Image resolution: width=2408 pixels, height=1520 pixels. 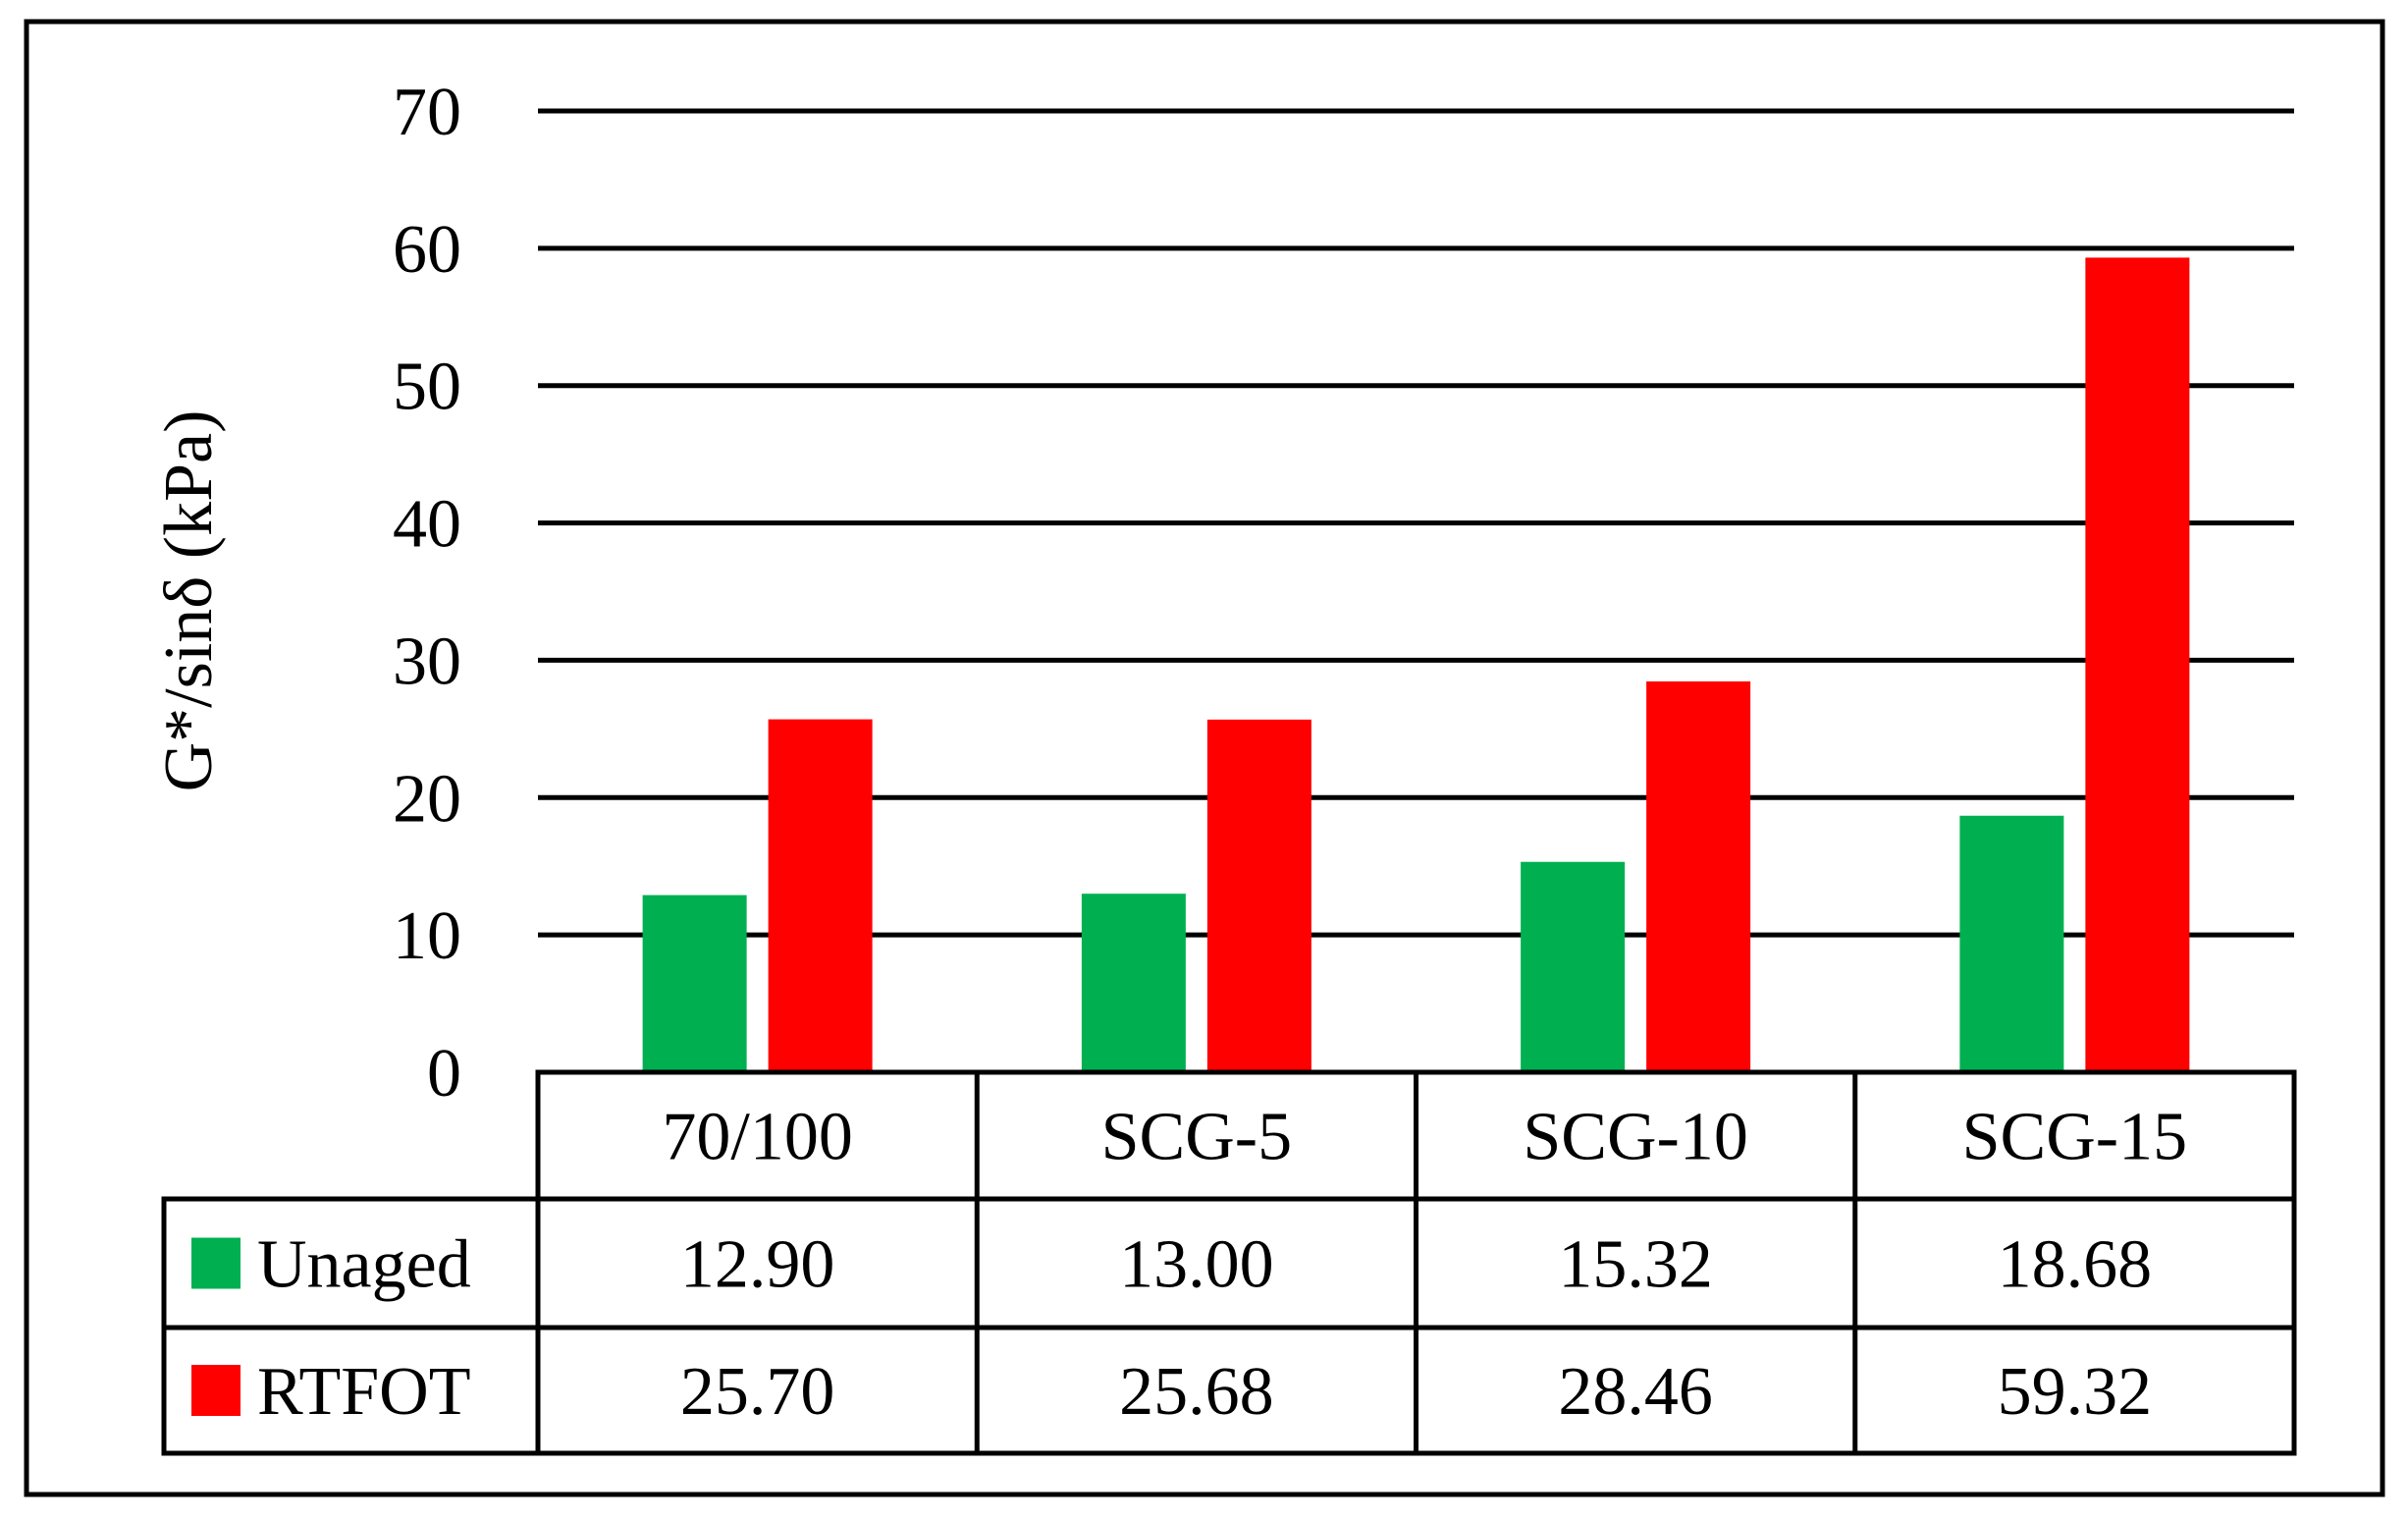 I want to click on data-value-label: 25.70, so click(x=757, y=1392).